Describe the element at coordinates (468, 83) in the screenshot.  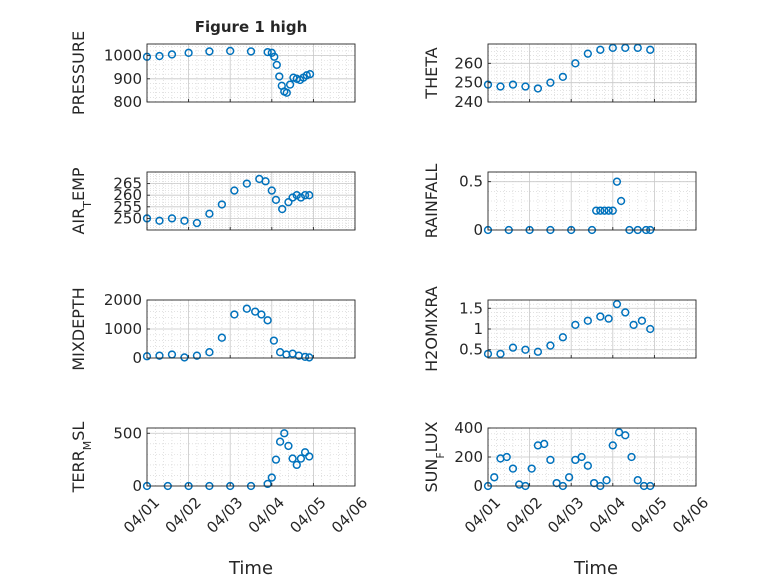
I see `y-tick-label: 250` at that location.